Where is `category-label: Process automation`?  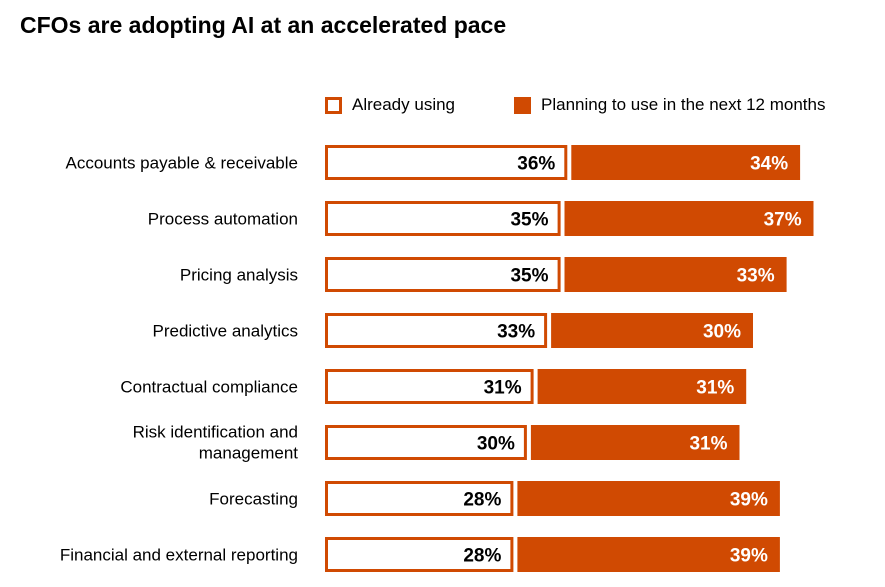 category-label: Process automation is located at coordinates (223, 219).